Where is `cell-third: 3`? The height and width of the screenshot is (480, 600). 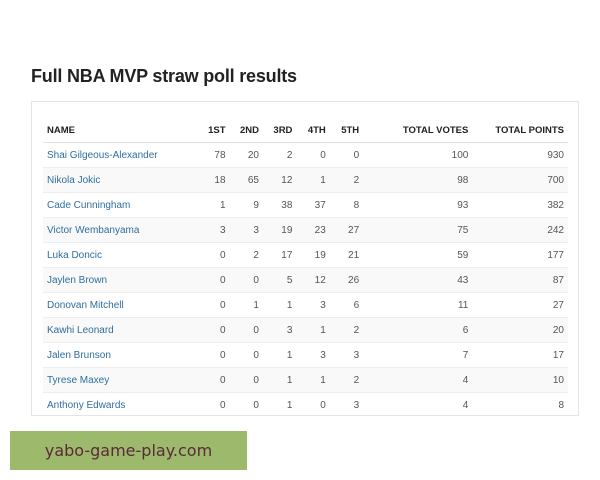 cell-third: 3 is located at coordinates (279, 330).